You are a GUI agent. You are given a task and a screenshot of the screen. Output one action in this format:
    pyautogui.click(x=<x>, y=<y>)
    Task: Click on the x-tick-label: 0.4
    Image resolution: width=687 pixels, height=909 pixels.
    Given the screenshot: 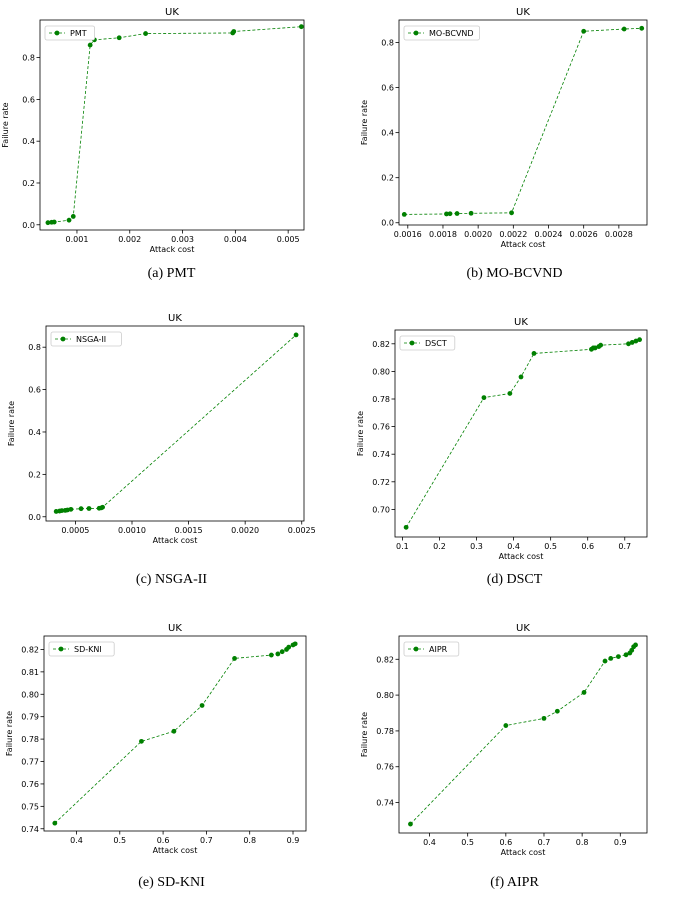 What is the action you would take?
    pyautogui.click(x=429, y=842)
    